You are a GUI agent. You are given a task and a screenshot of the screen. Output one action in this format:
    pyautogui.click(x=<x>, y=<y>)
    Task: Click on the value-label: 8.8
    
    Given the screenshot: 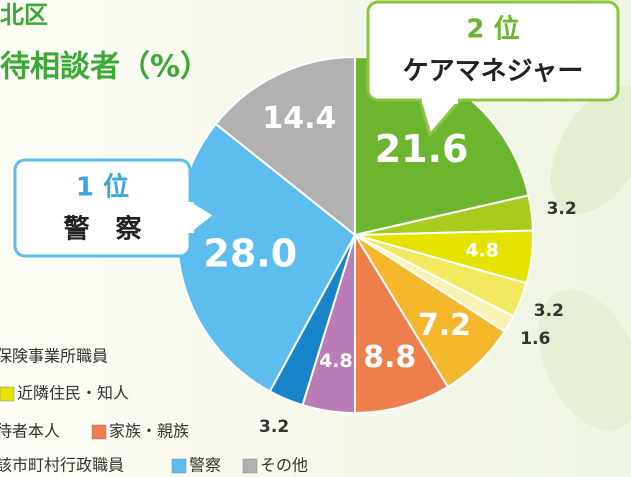 What is the action you would take?
    pyautogui.click(x=389, y=357)
    